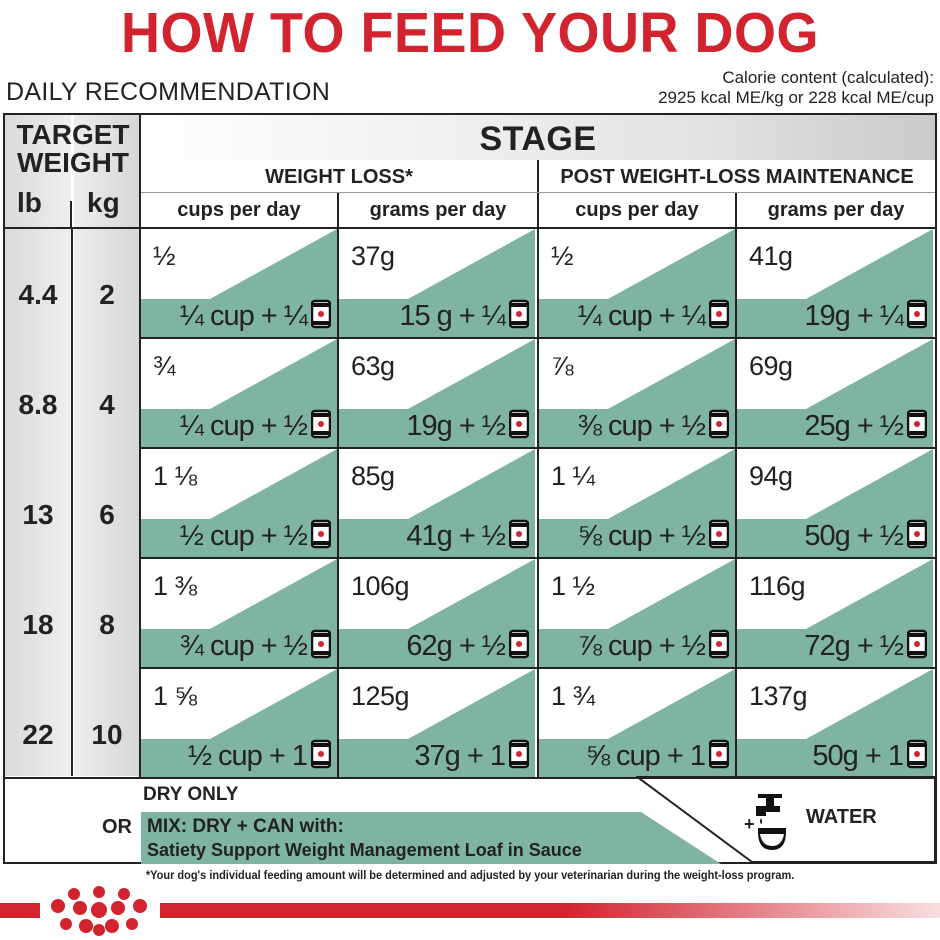 Image resolution: width=940 pixels, height=940 pixels. Describe the element at coordinates (637, 723) in the screenshot. I see `feeding-cell: 1 ¾ ⅝ cup + 1` at that location.